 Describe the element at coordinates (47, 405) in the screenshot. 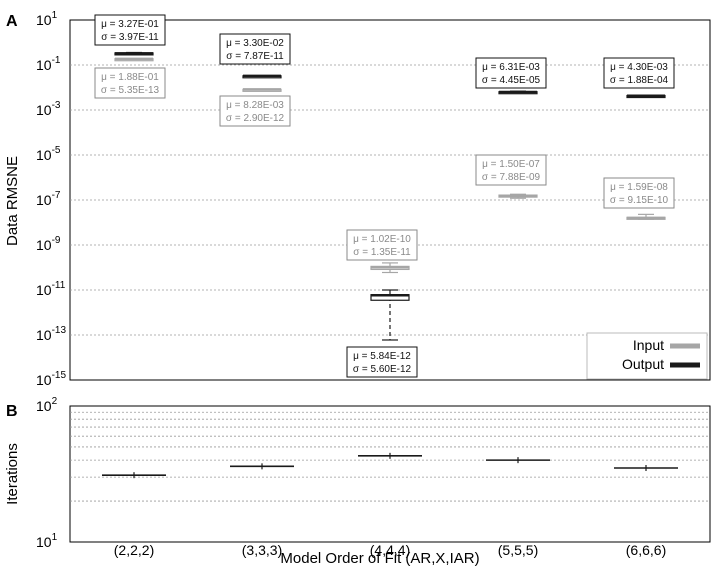

I see `panel-b-tick-label: 10²` at that location.